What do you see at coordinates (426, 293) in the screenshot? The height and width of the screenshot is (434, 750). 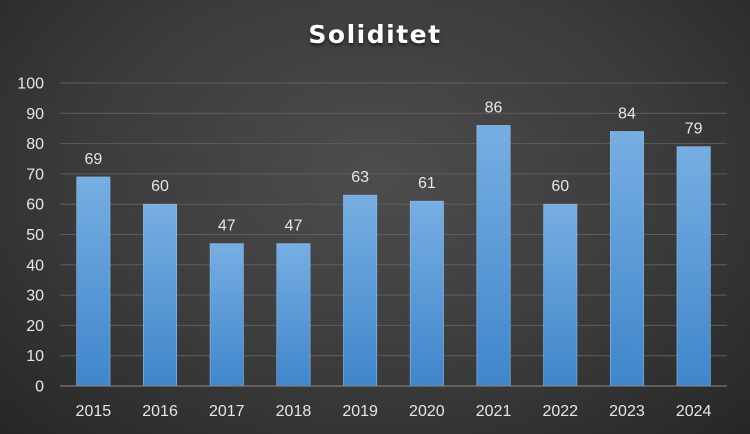 I see `bar-2020` at bounding box center [426, 293].